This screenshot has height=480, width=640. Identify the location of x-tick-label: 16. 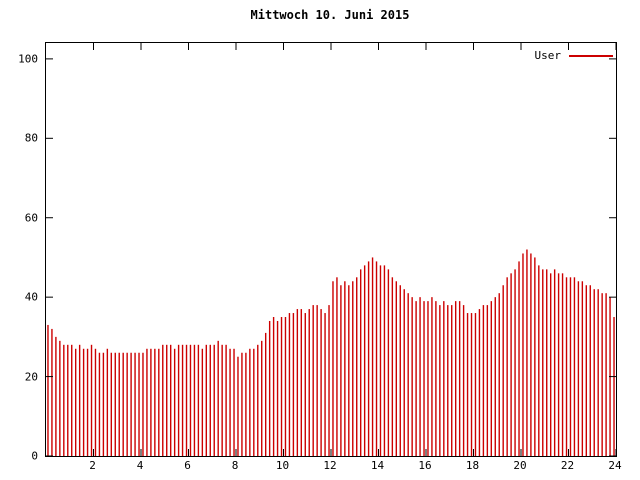
(425, 465).